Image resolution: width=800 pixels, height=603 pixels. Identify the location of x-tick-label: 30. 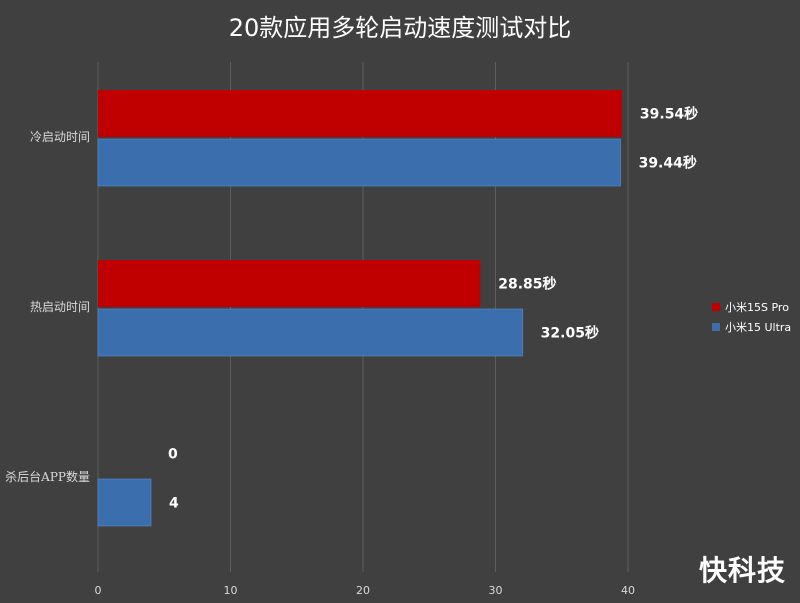
(496, 590).